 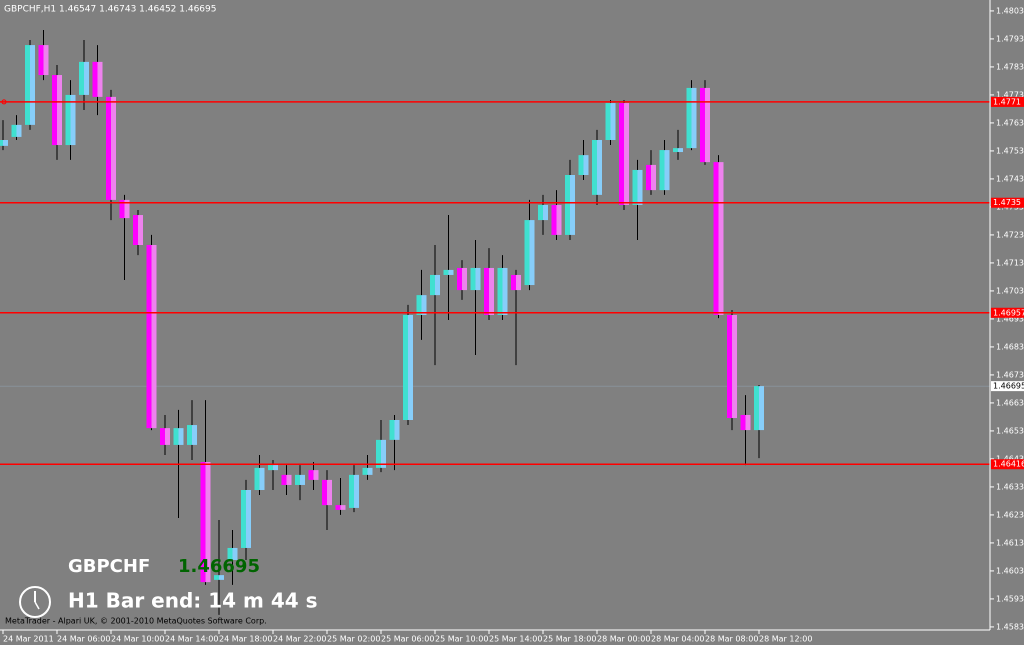 What do you see at coordinates (461, 639) in the screenshot?
I see `x-tick-label: 25 Mar 10:00` at bounding box center [461, 639].